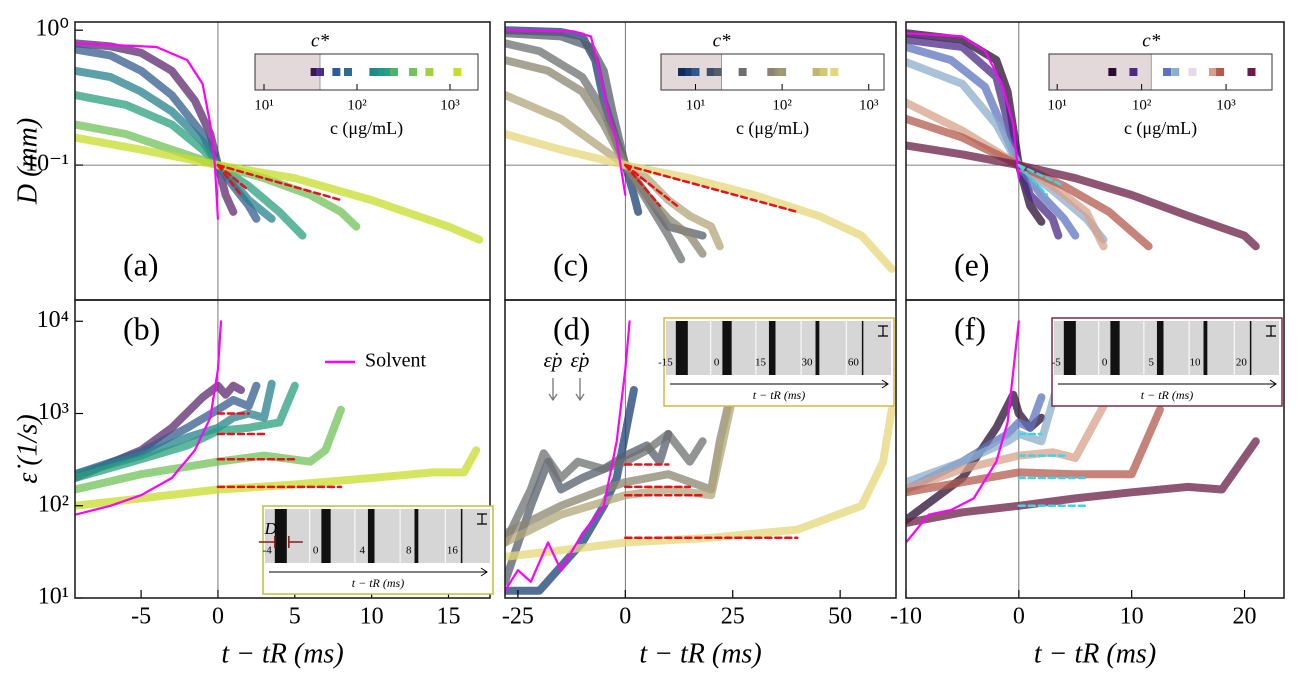  What do you see at coordinates (553, 390) in the screenshot?
I see `annotation-arrow` at bounding box center [553, 390].